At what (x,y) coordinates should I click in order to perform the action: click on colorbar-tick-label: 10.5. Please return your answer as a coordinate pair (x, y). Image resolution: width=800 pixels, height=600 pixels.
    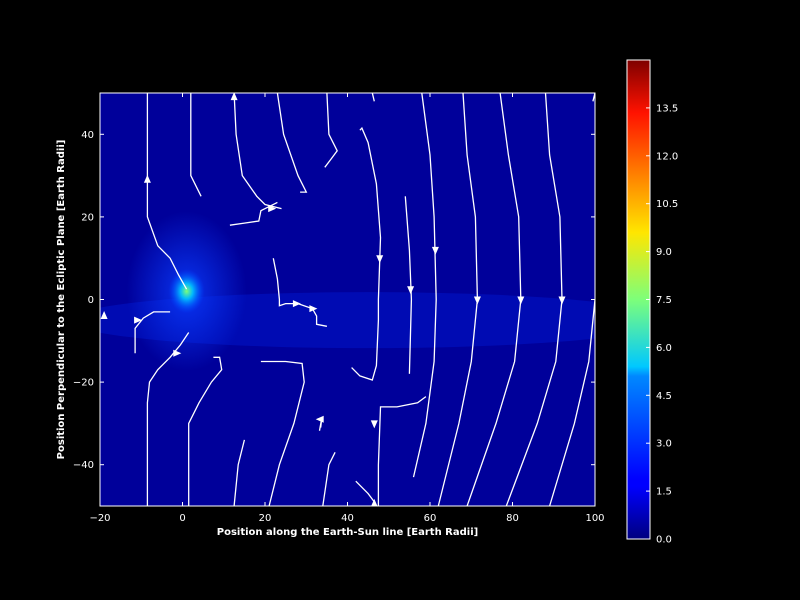
    Looking at the image, I should click on (667, 204).